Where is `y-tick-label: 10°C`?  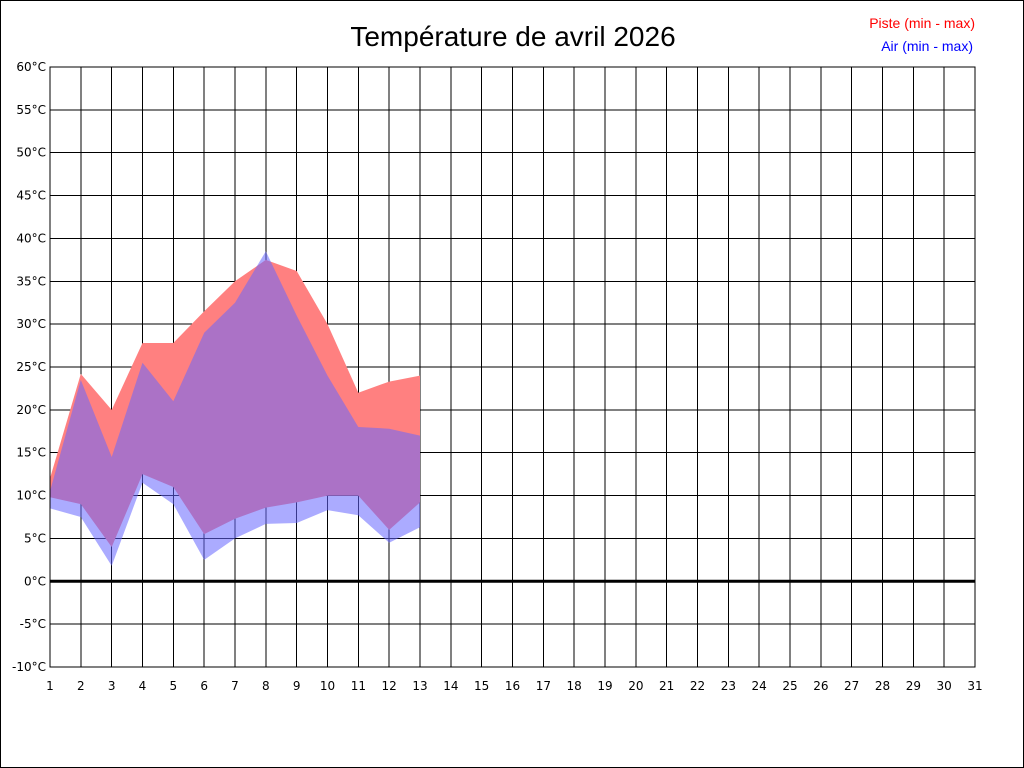
y-tick-label: 10°C is located at coordinates (31, 496).